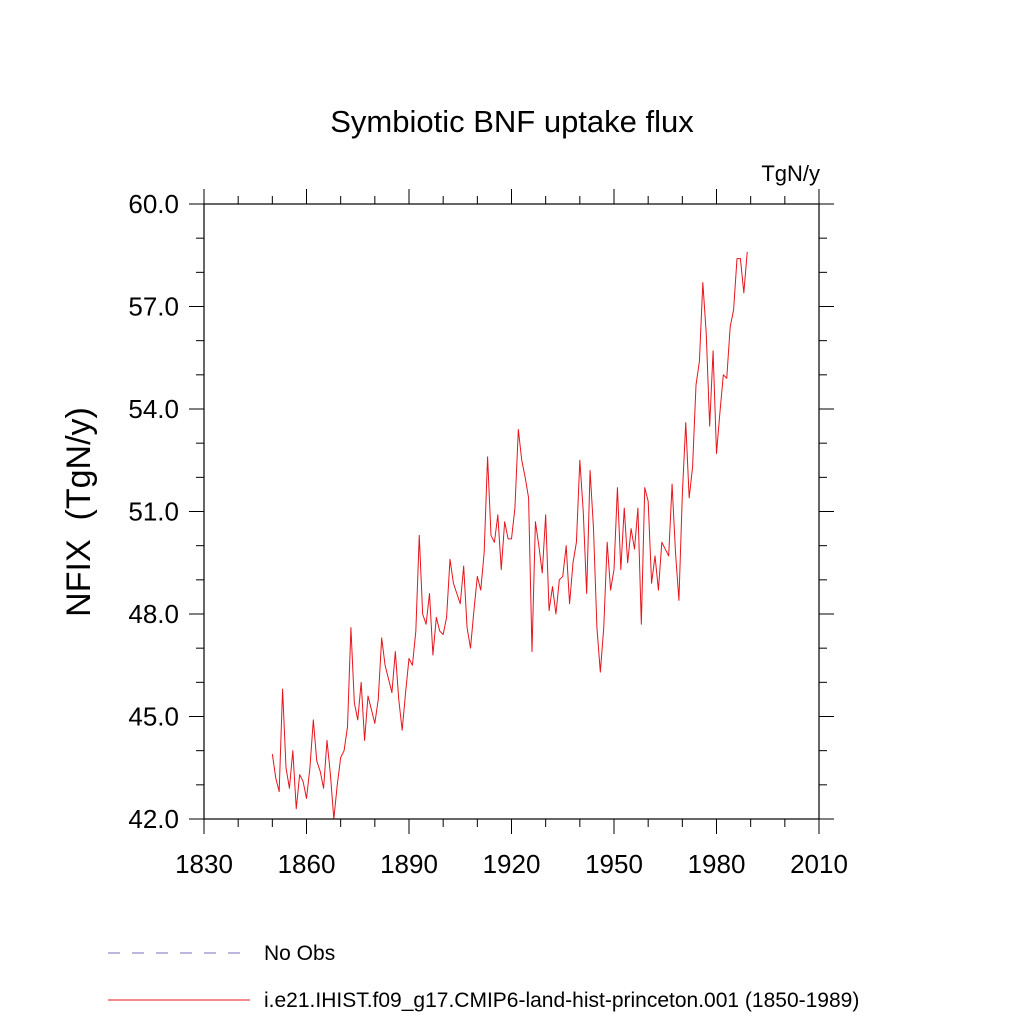 This screenshot has height=1024, width=1024. Describe the element at coordinates (512, 121) in the screenshot. I see `chart-title: Symbiotic BNF uptake flux` at that location.